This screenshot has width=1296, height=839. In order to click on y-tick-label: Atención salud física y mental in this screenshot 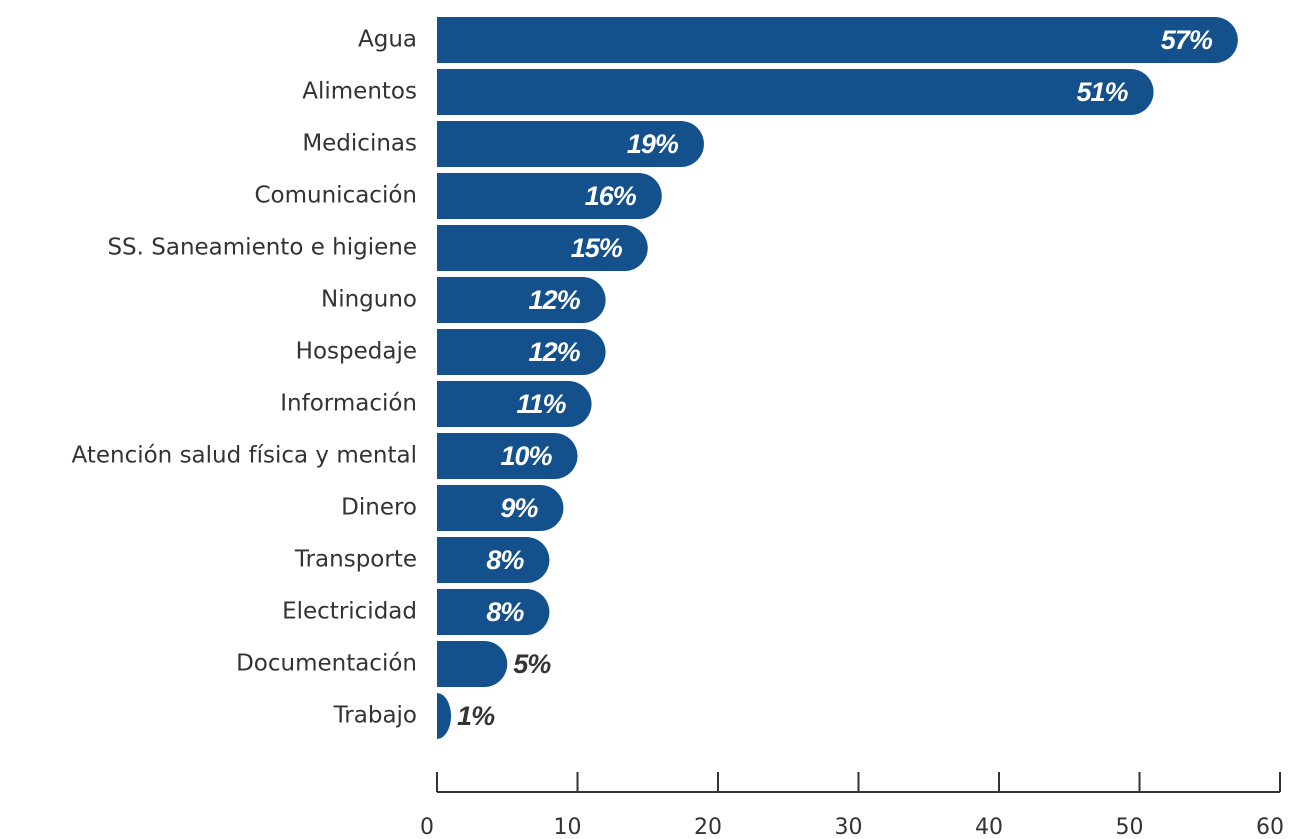, I will do `click(245, 456)`.